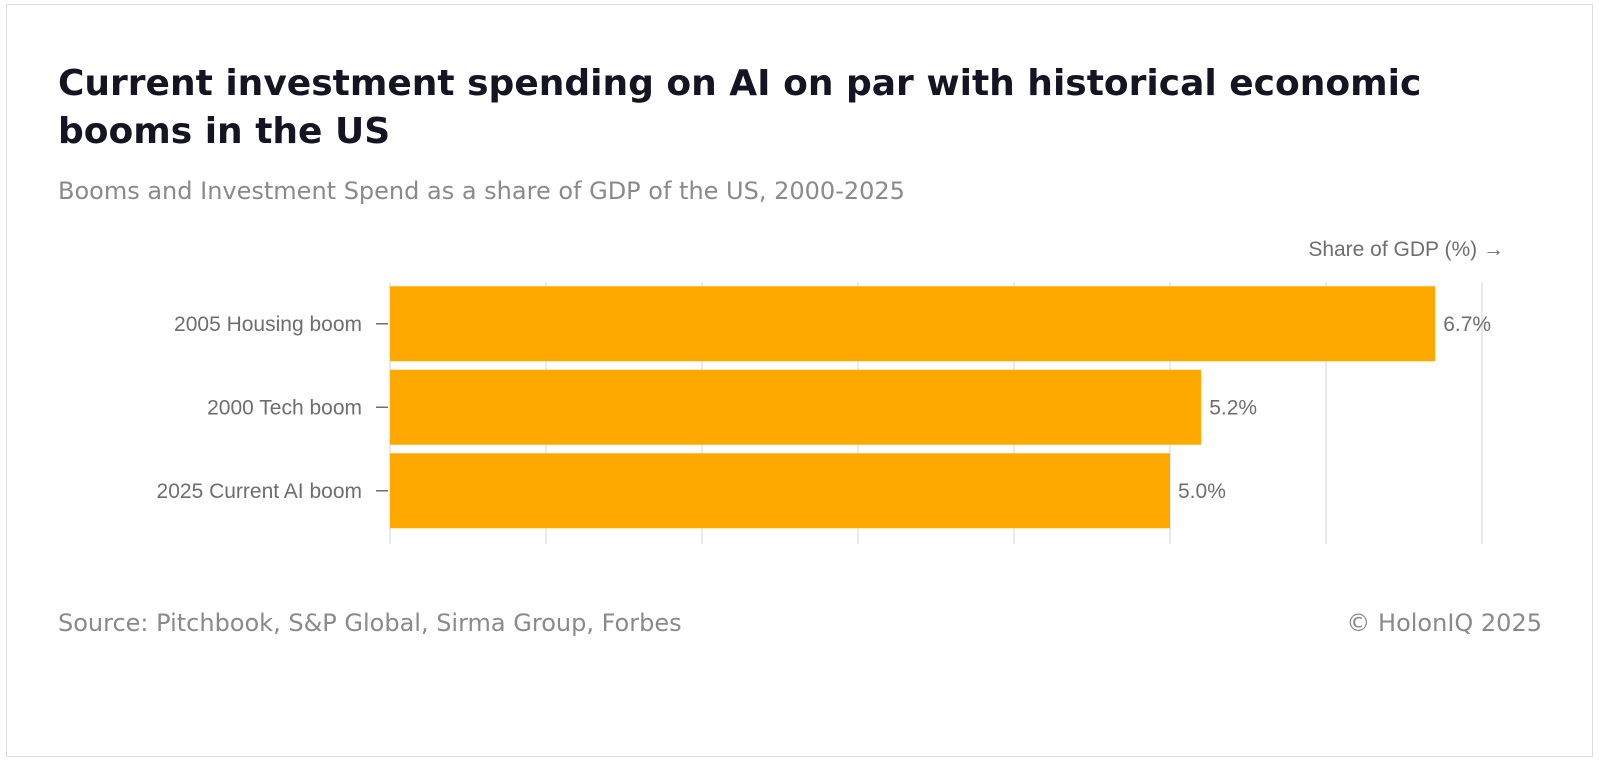 The height and width of the screenshot is (761, 1600). Describe the element at coordinates (1233, 407) in the screenshot. I see `data-label-2: 5.2%` at that location.